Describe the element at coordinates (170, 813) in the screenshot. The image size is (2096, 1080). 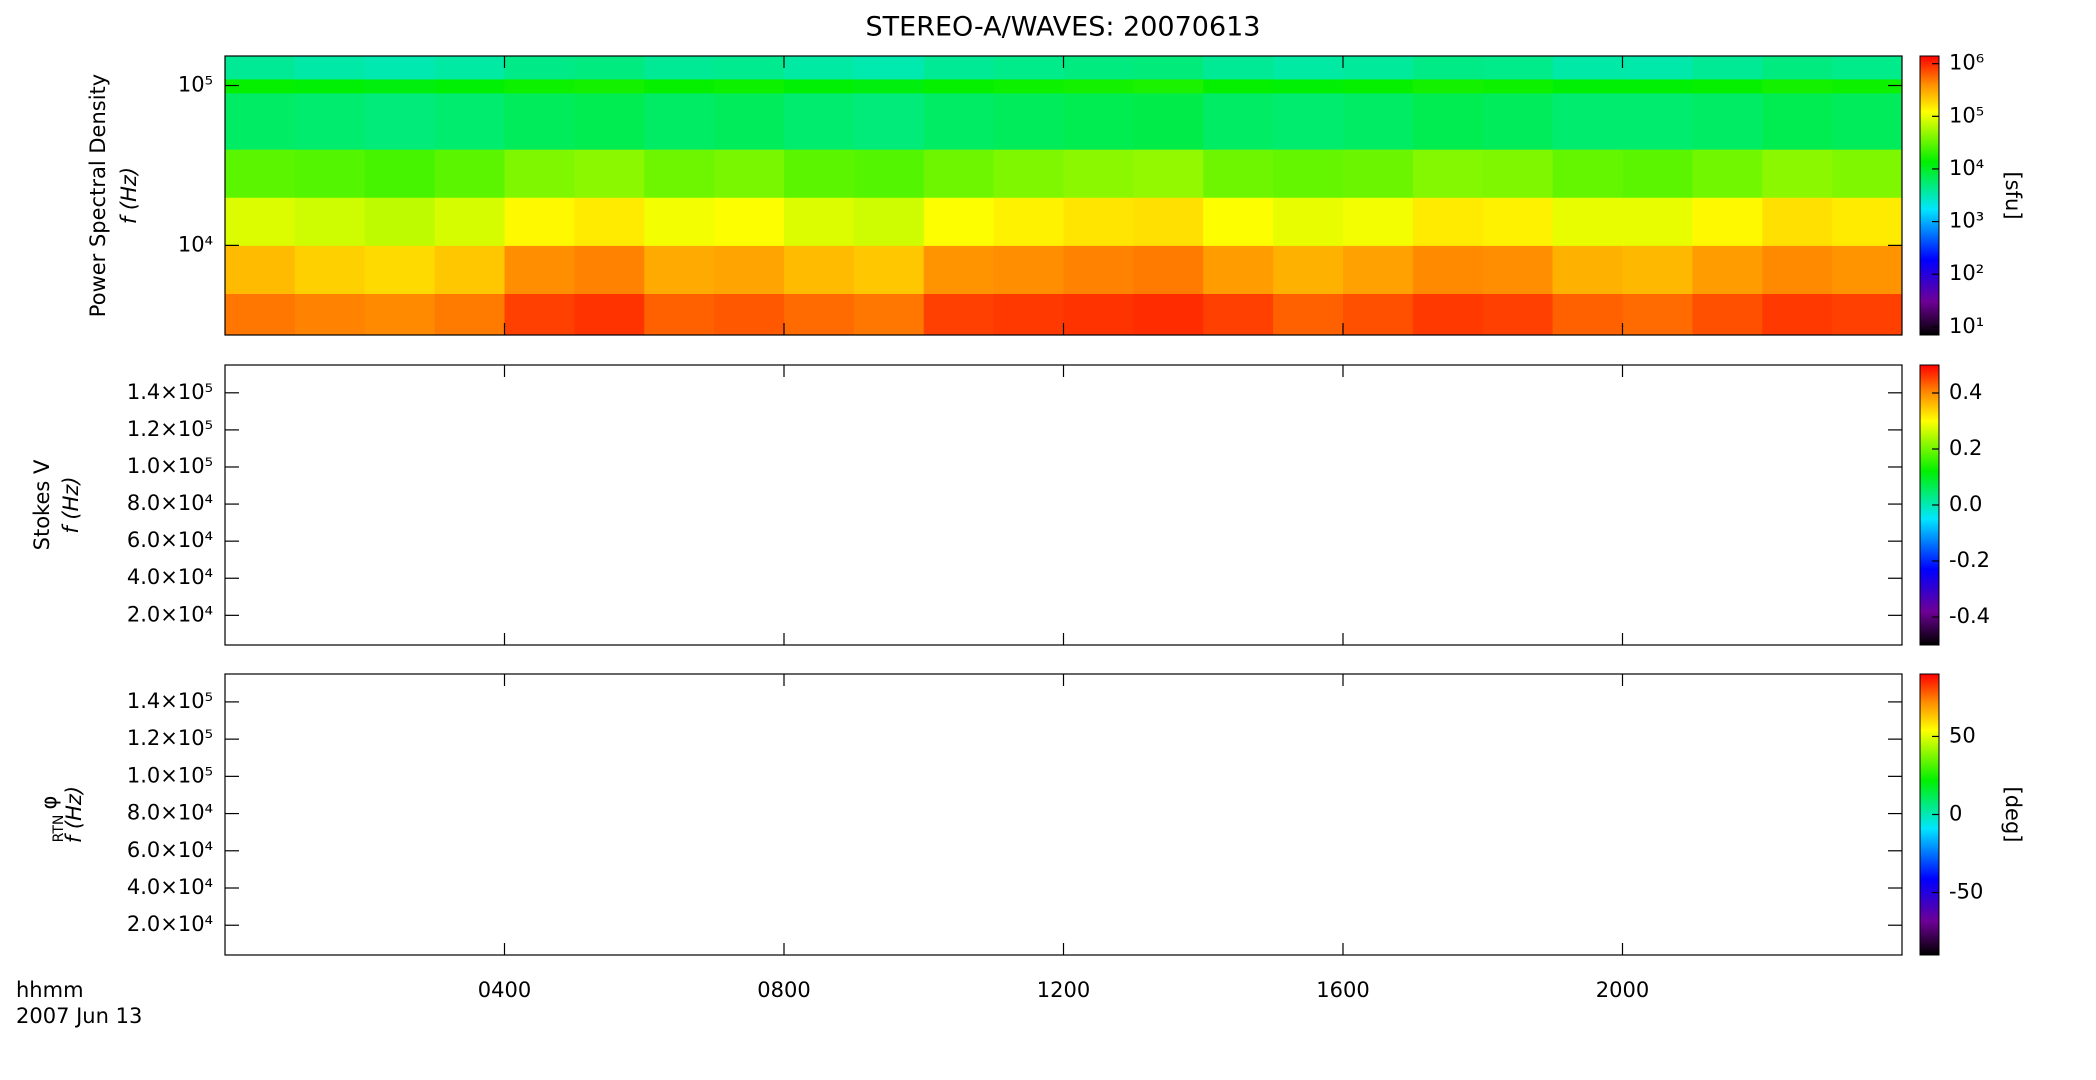
I see `y-tick-label: 8.0×10⁴` at that location.